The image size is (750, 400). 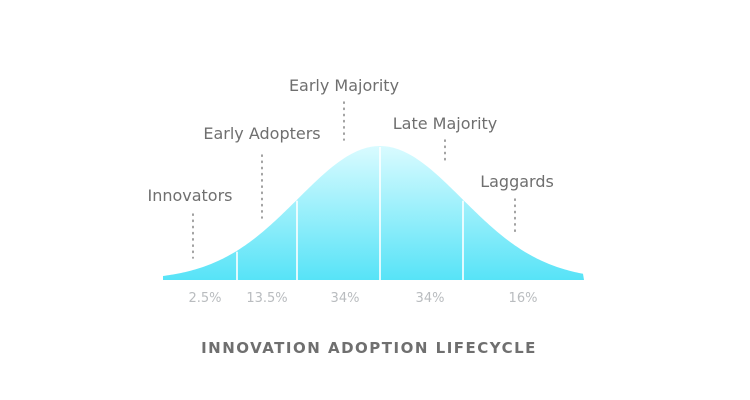 What do you see at coordinates (445, 123) in the screenshot?
I see `label-late-majority: Late Majority` at bounding box center [445, 123].